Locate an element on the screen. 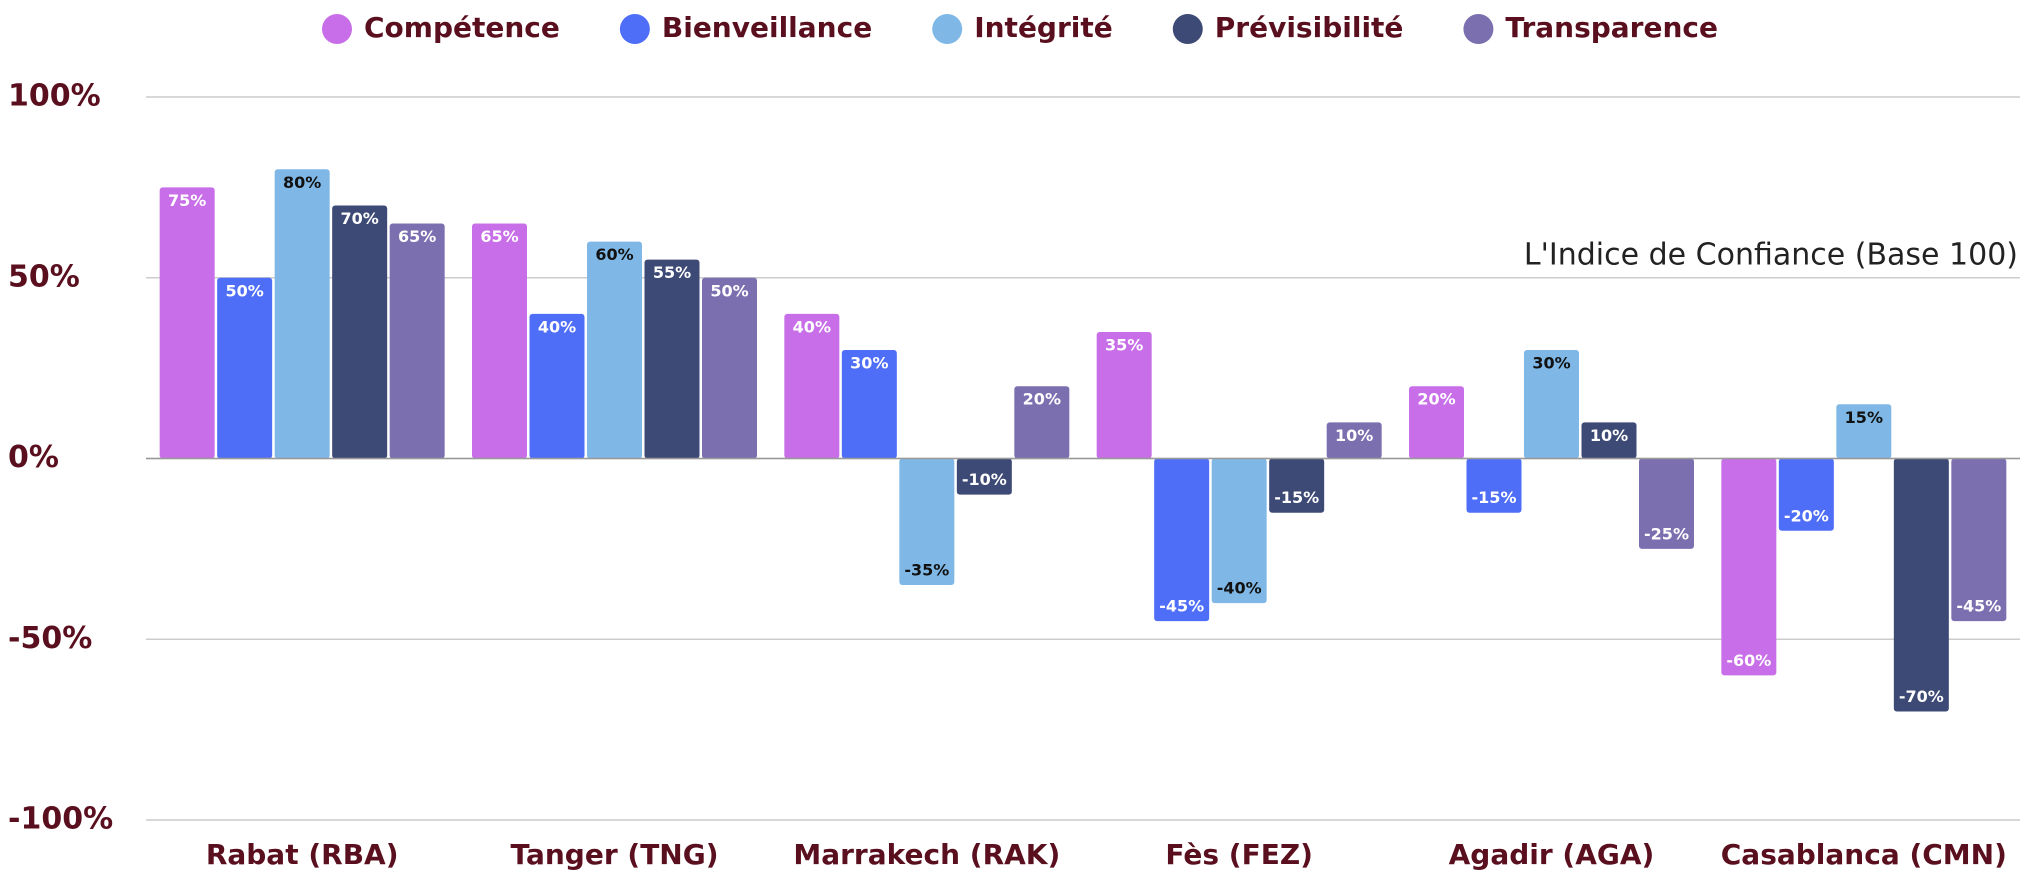  data-label: 15% is located at coordinates (1864, 417).